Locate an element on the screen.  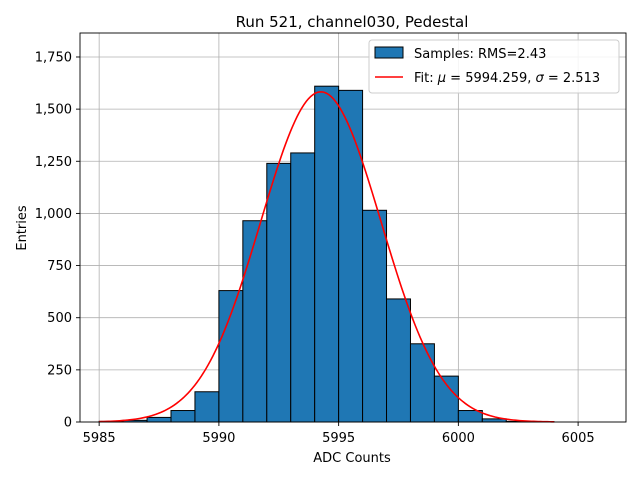
legend-label-fit: Fit: μ = 5994.259, σ = 2.513 is located at coordinates (507, 78).